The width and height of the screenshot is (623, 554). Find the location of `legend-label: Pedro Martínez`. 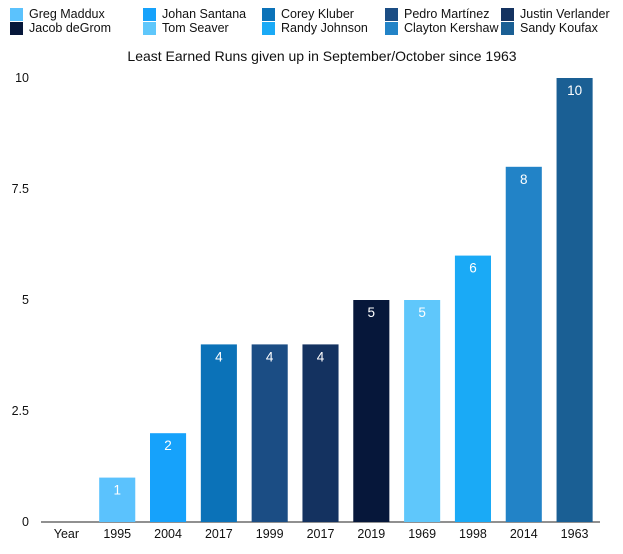

legend-label: Pedro Martínez is located at coordinates (447, 14).